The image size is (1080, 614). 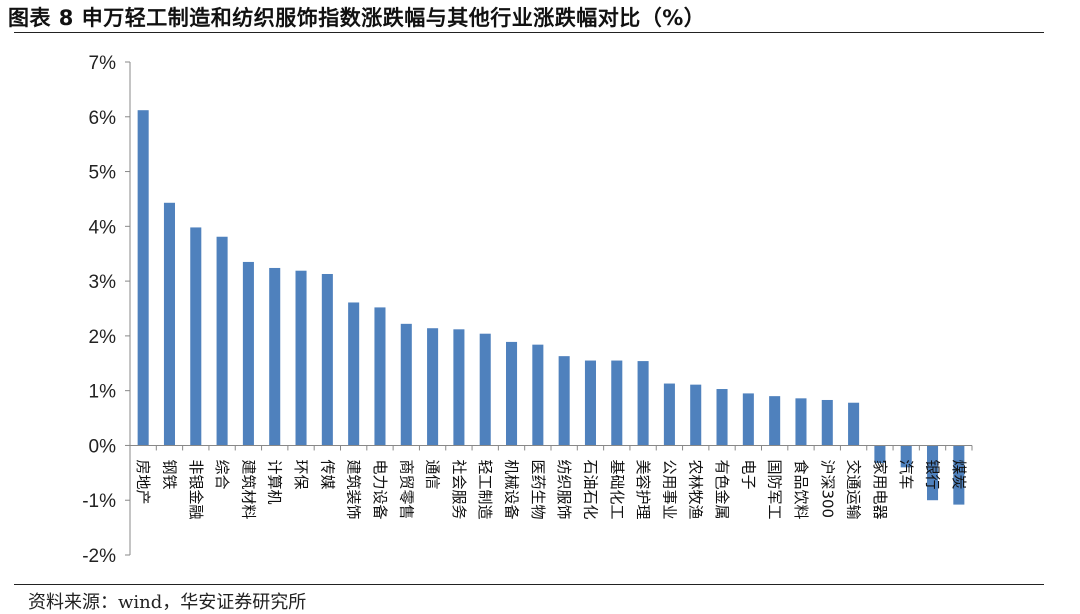 What do you see at coordinates (643, 489) in the screenshot?
I see `x-tick-label: 美容护理` at bounding box center [643, 489].